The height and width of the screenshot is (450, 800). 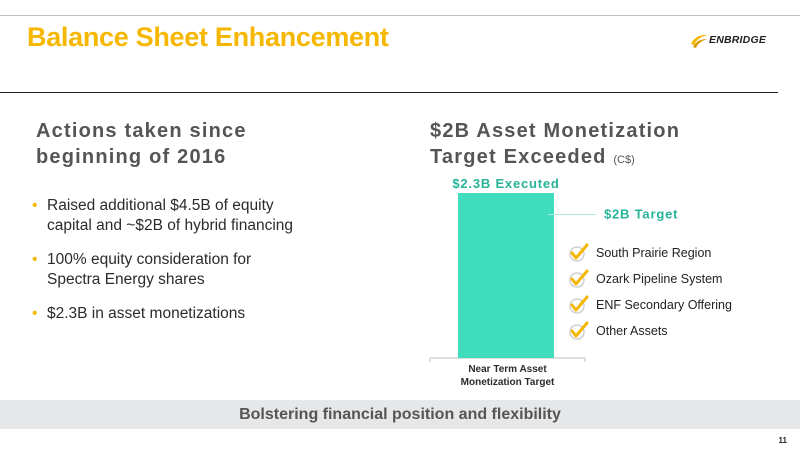 I want to click on enbridge-logo-icon, so click(x=699, y=41).